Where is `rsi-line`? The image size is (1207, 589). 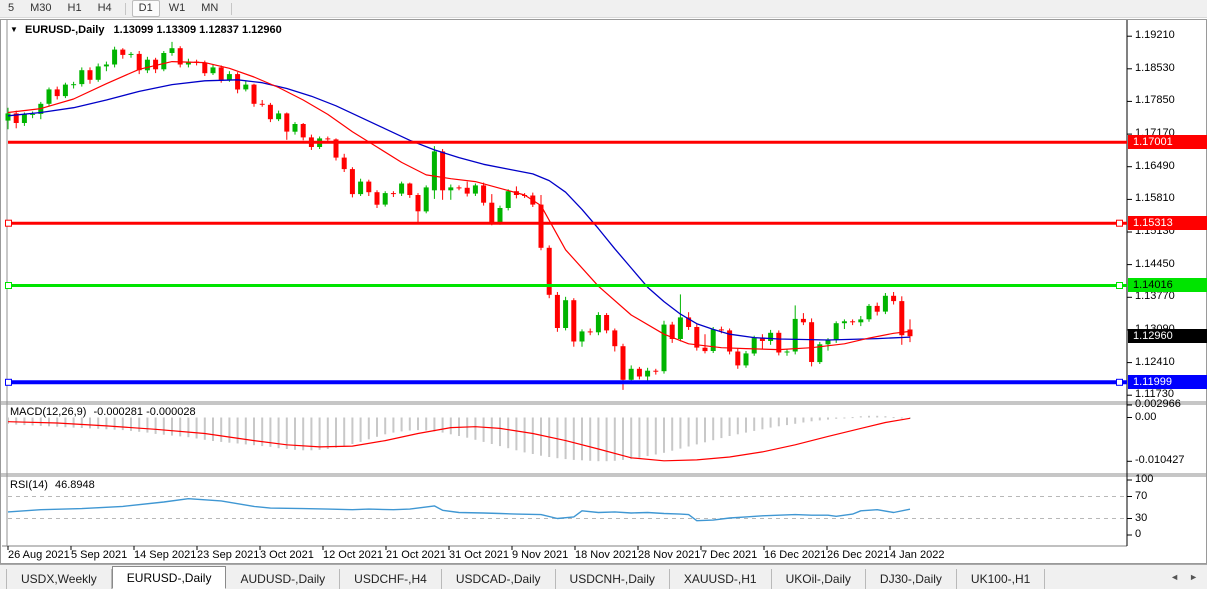 rsi-line is located at coordinates (459, 510).